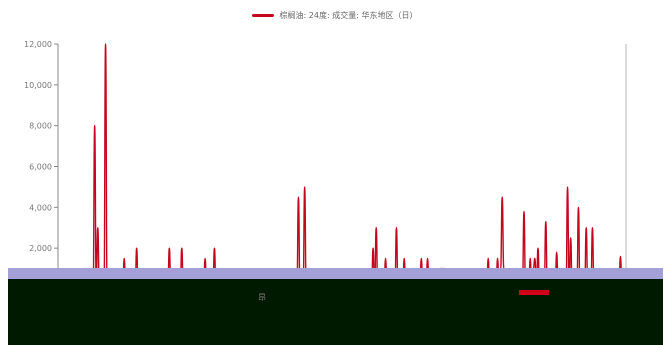  Describe the element at coordinates (534, 292) in the screenshot. I see `datazoom-slider-handle` at that location.